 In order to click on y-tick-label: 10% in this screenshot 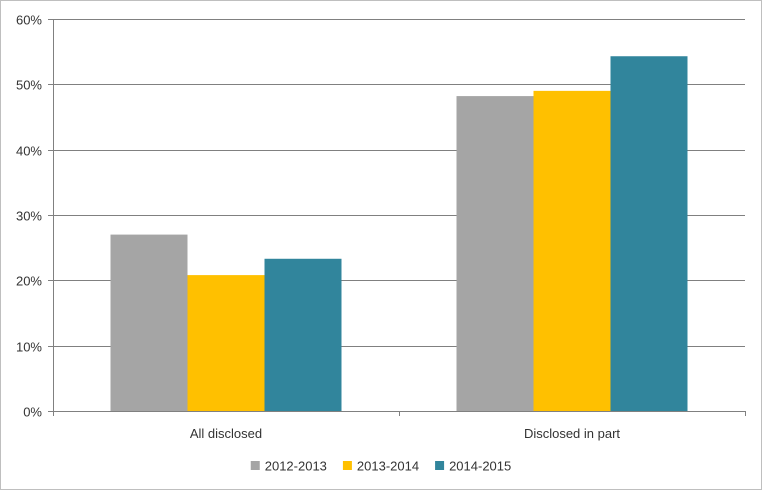, I will do `click(29, 347)`.